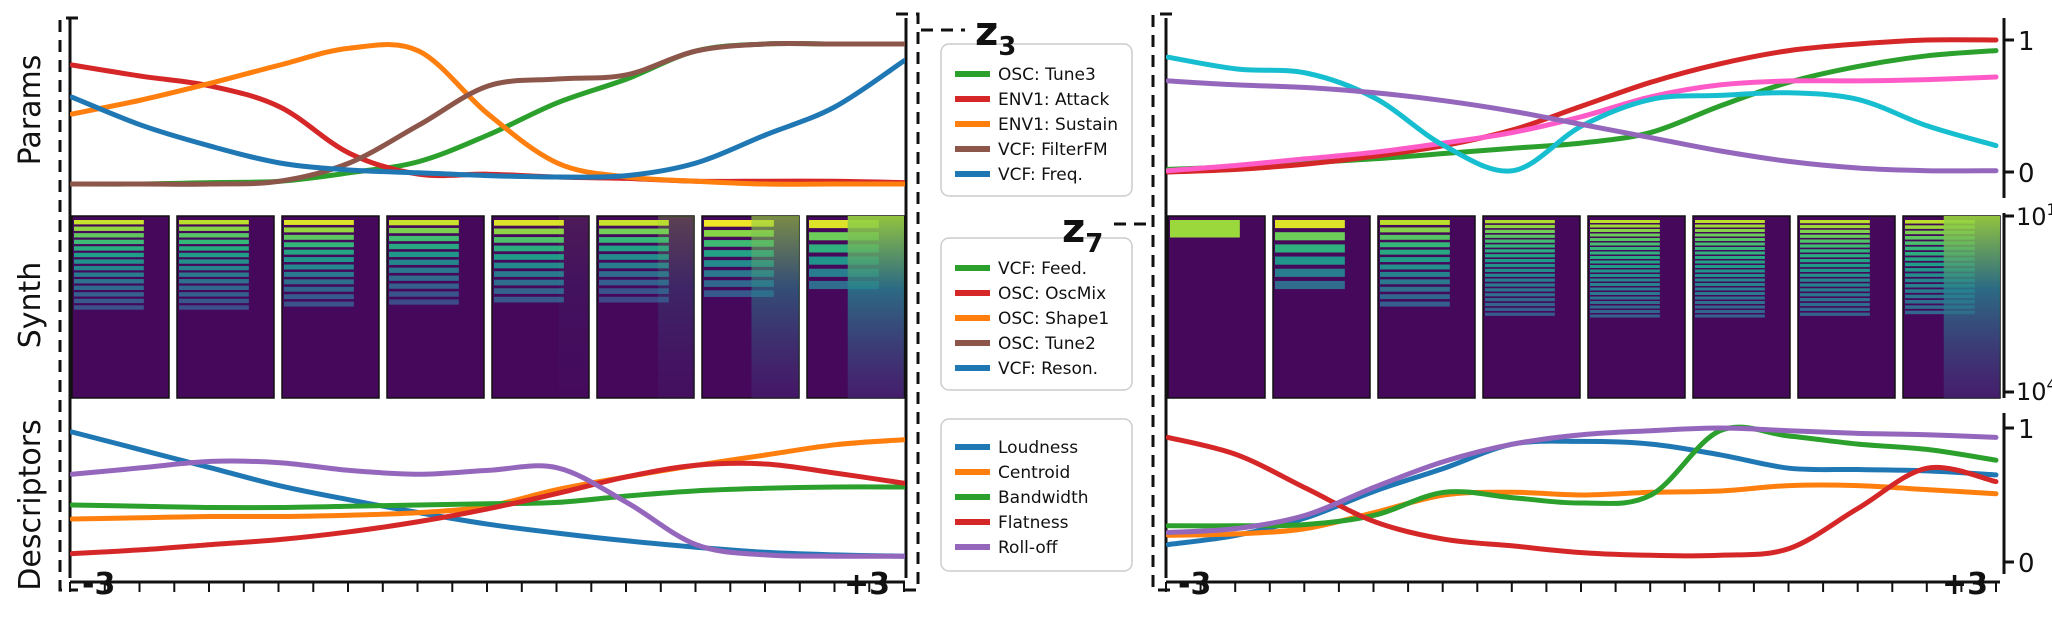  I want to click on z7-descriptors-series-roll-off, so click(1582, 480).